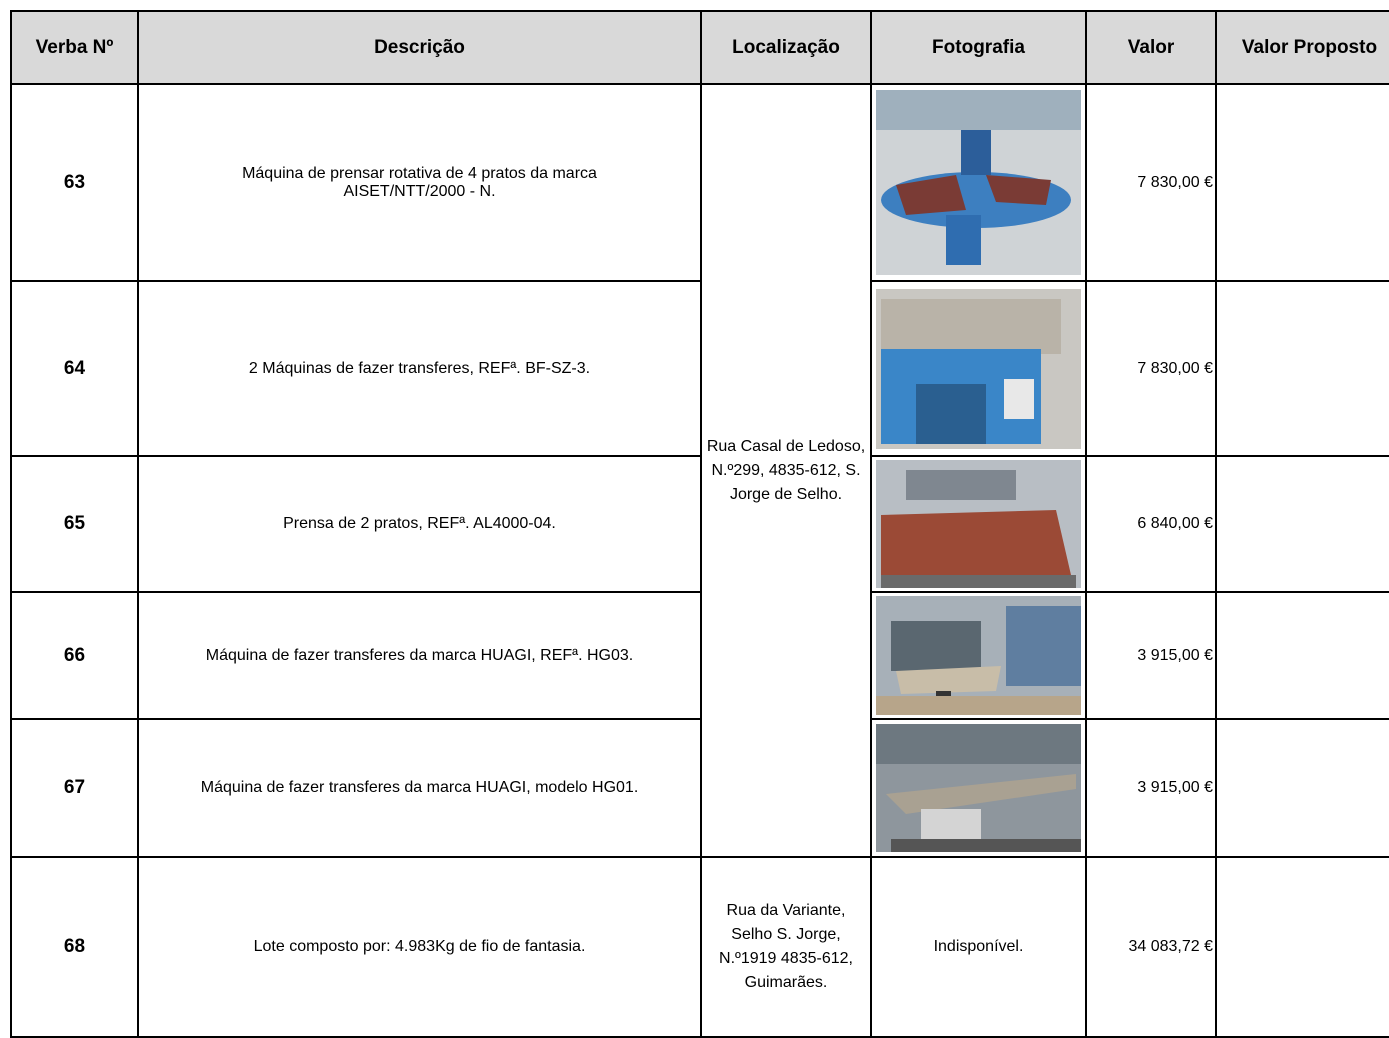 This screenshot has height=1038, width=1389. What do you see at coordinates (978, 947) in the screenshot?
I see `photo-cell: Indisponível.` at bounding box center [978, 947].